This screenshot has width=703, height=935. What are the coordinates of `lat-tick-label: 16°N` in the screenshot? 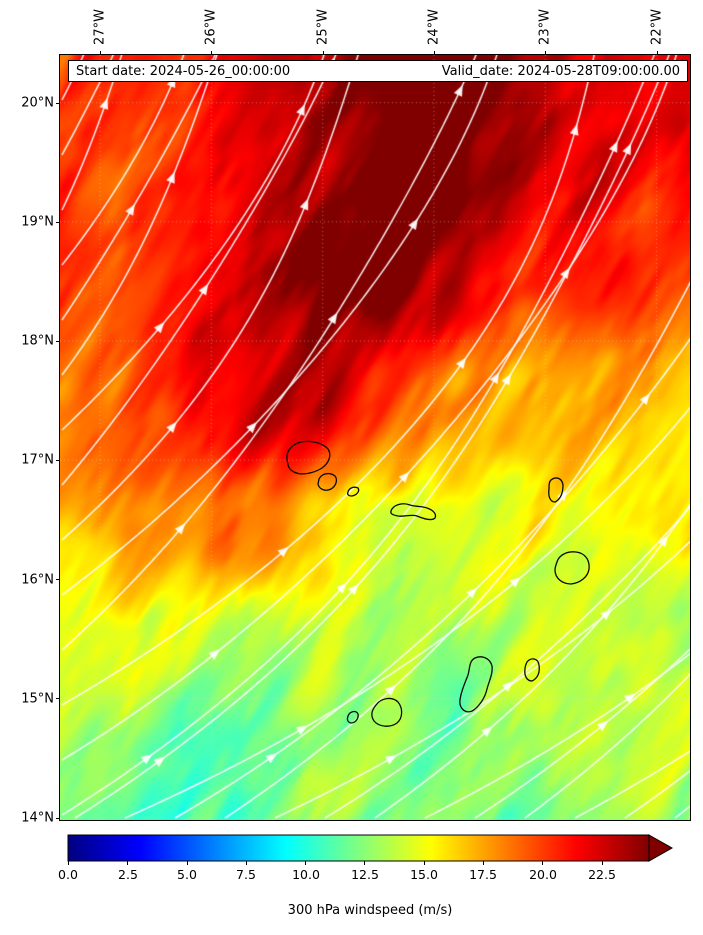 It's located at (37, 580).